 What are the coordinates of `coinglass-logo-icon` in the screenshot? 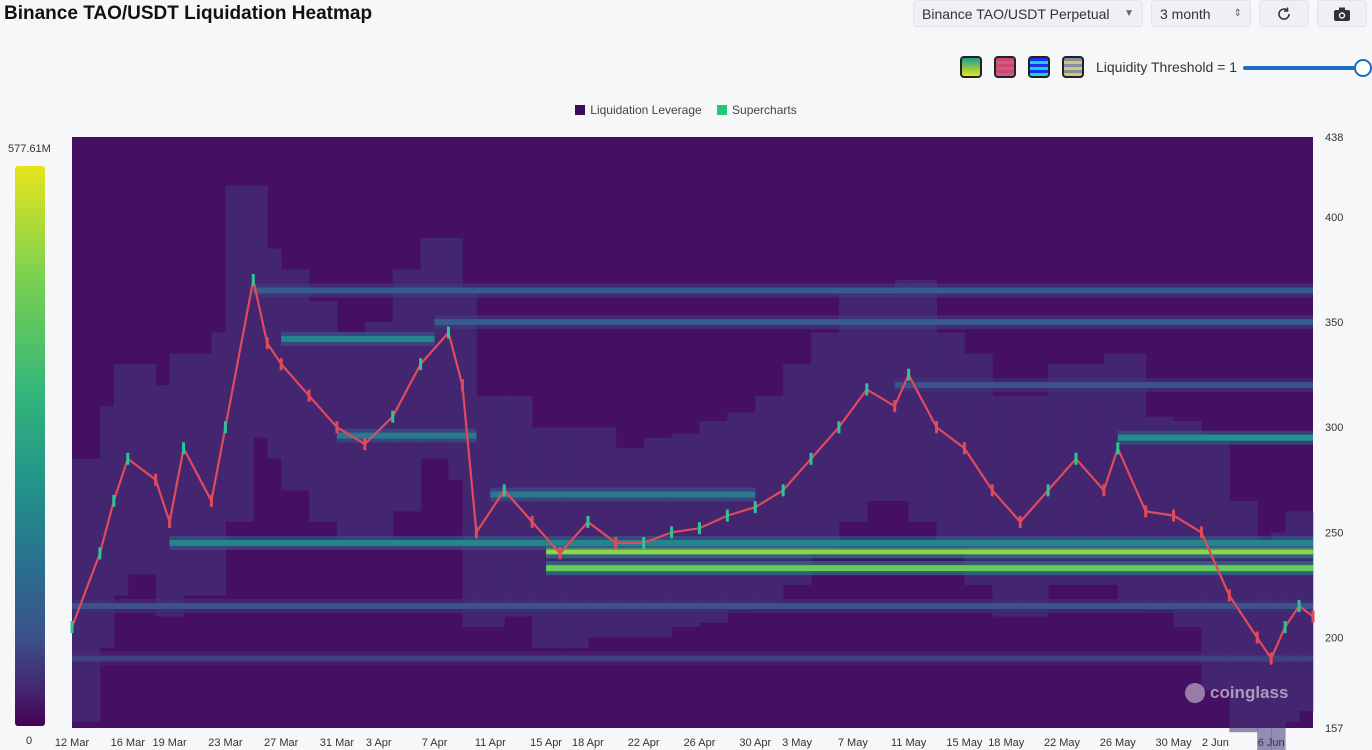 It's located at (1195, 693).